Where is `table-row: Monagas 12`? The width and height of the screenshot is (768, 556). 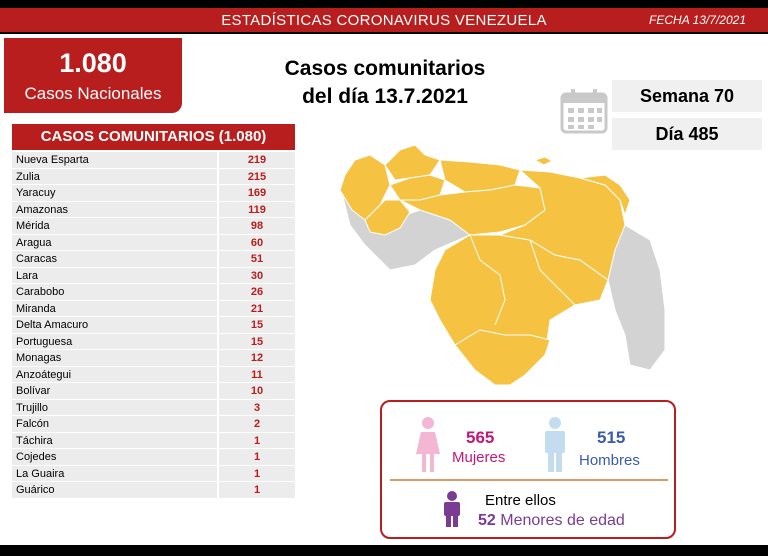 table-row: Monagas 12 is located at coordinates (153, 358).